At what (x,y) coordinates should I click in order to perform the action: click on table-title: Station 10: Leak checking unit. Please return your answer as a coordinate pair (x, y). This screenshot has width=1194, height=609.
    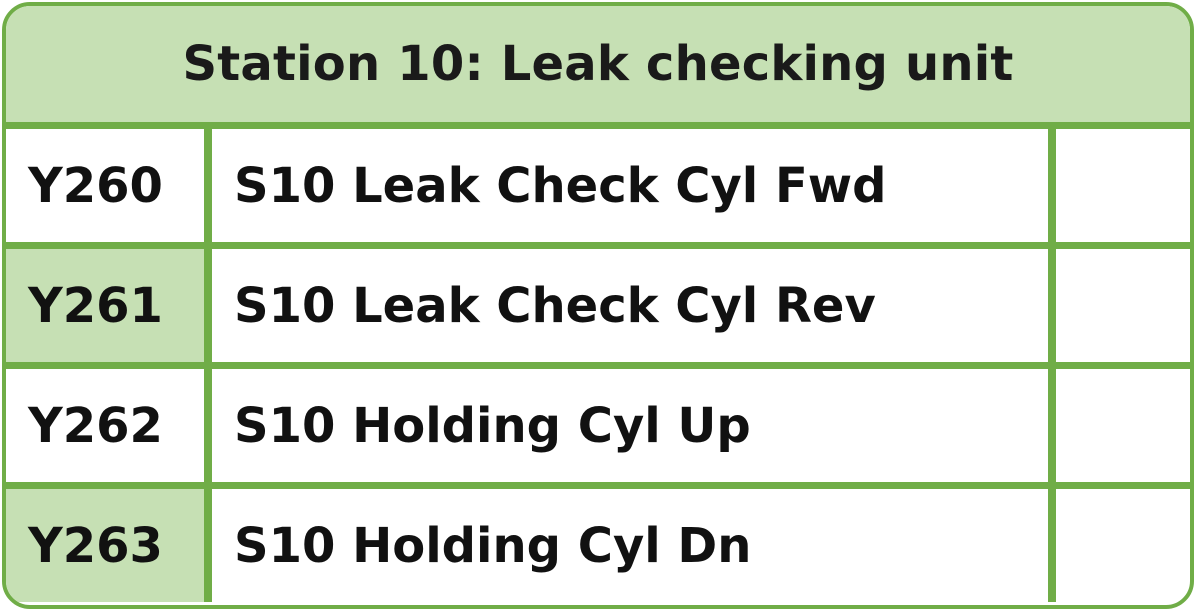
    Looking at the image, I should click on (598, 64).